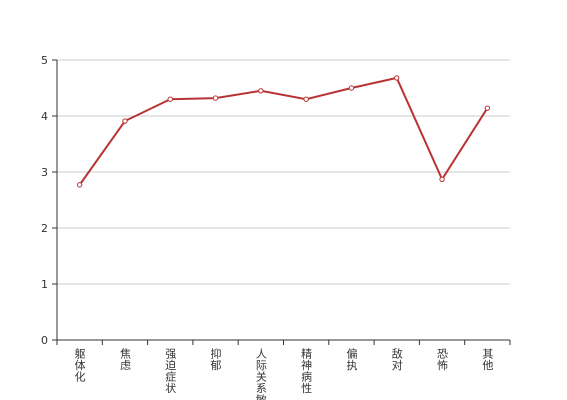 This screenshot has height=400, width=567. I want to click on y-tick-label: 1, so click(44, 284).